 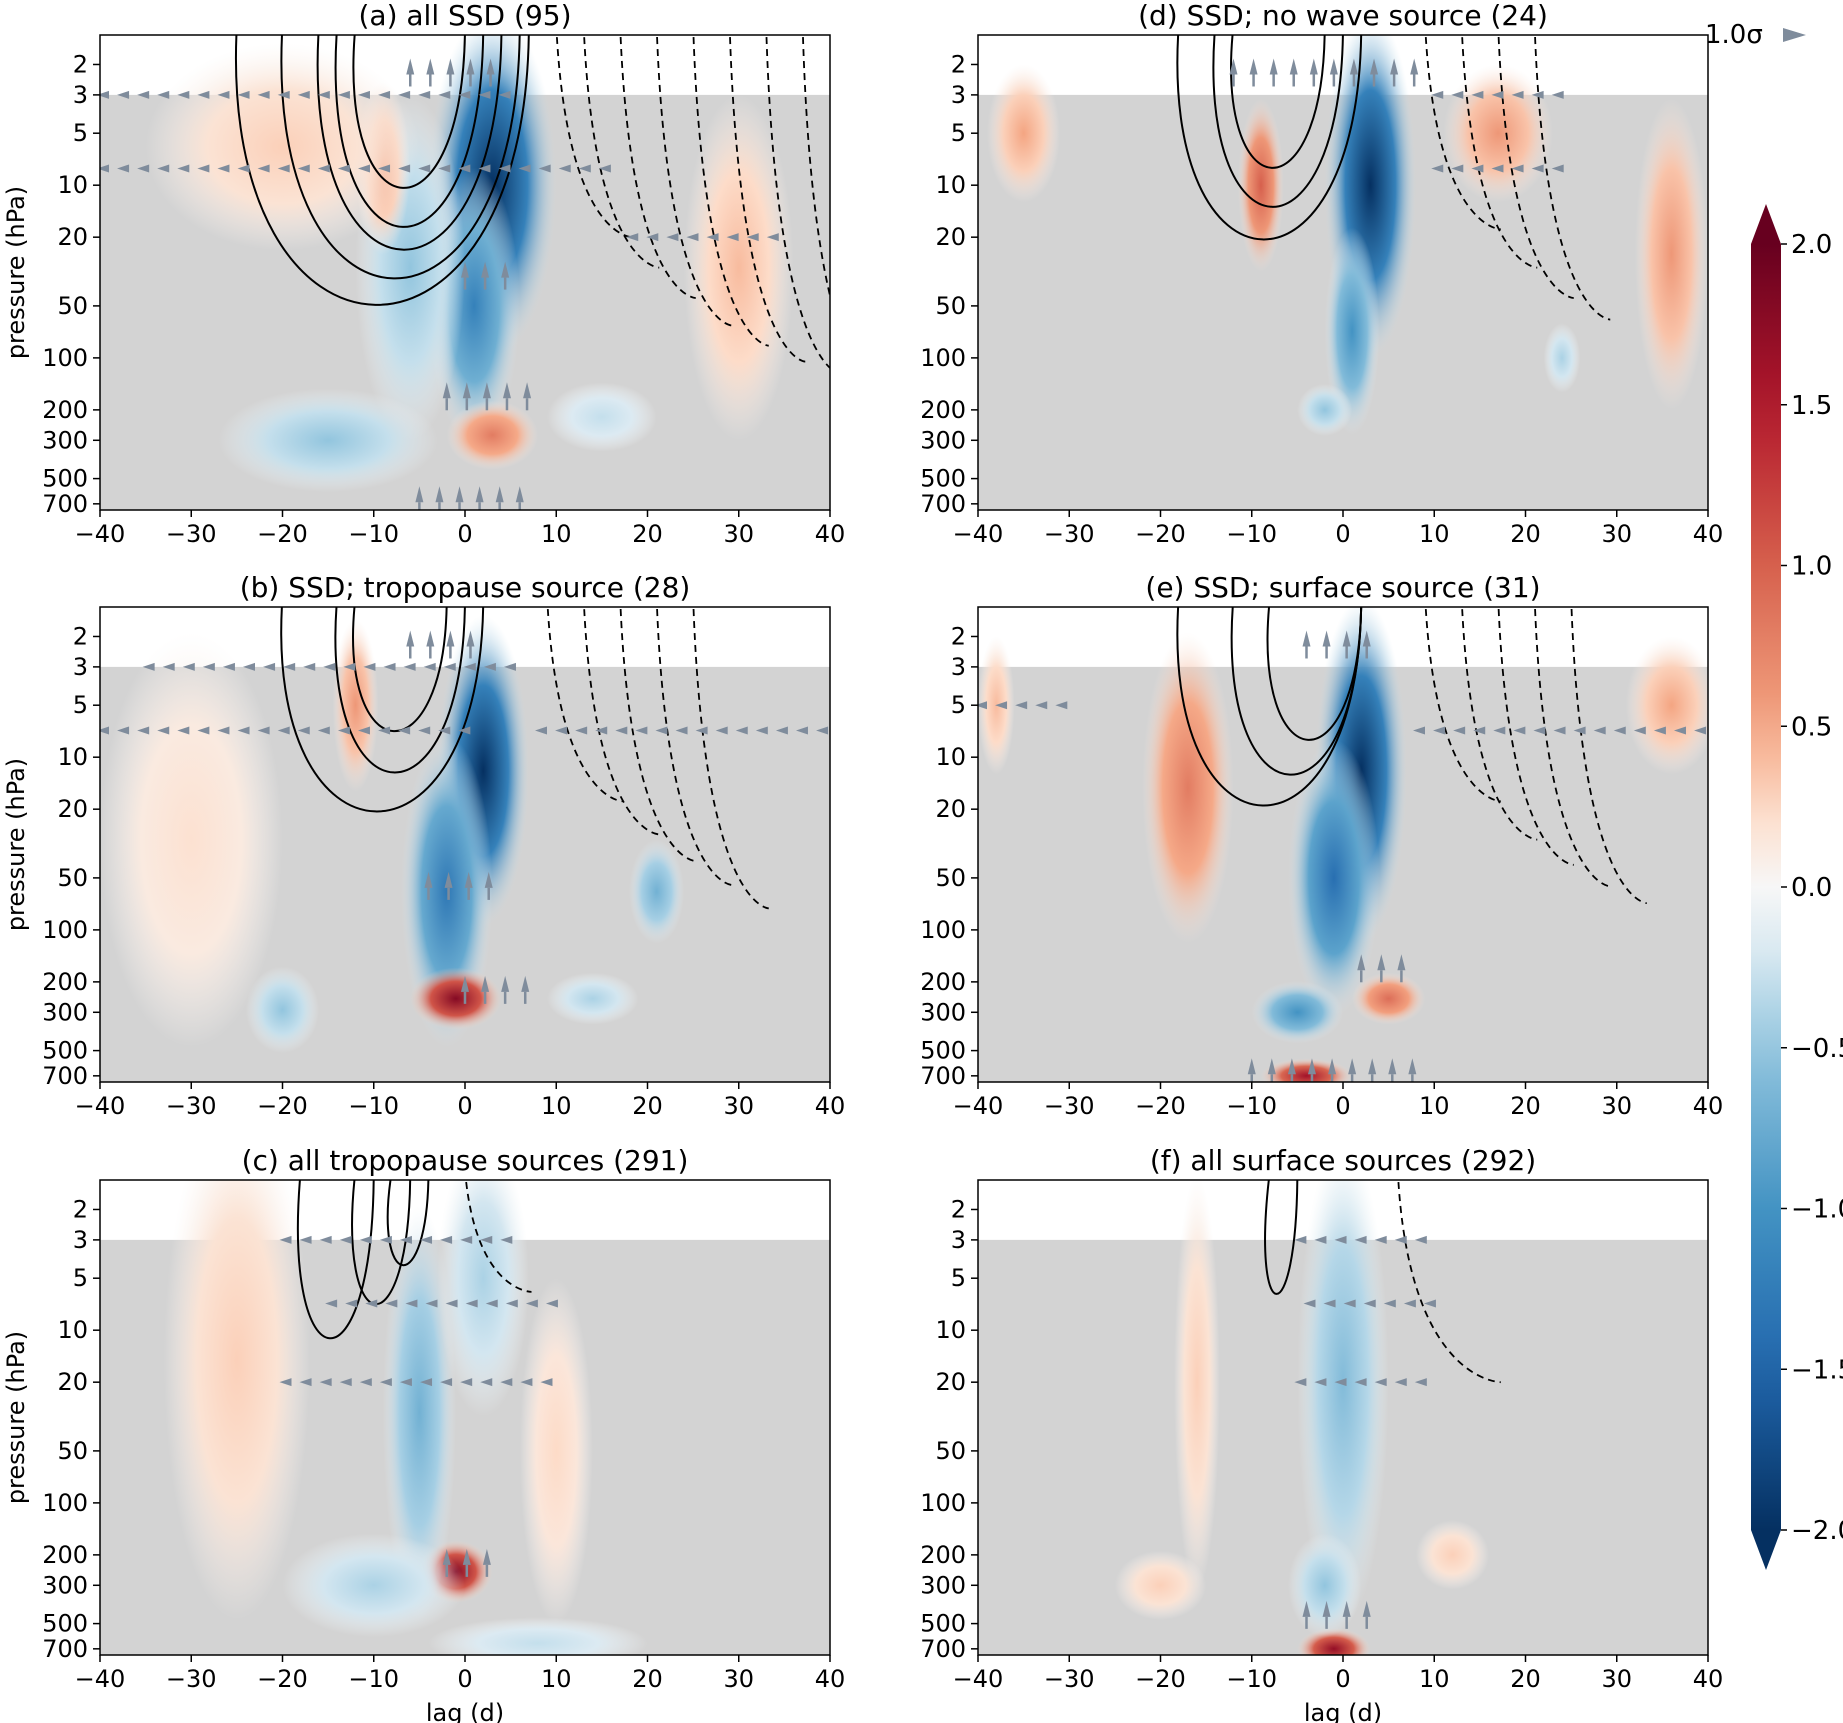 I want to click on y-tick-label: 5, so click(x=80, y=133).